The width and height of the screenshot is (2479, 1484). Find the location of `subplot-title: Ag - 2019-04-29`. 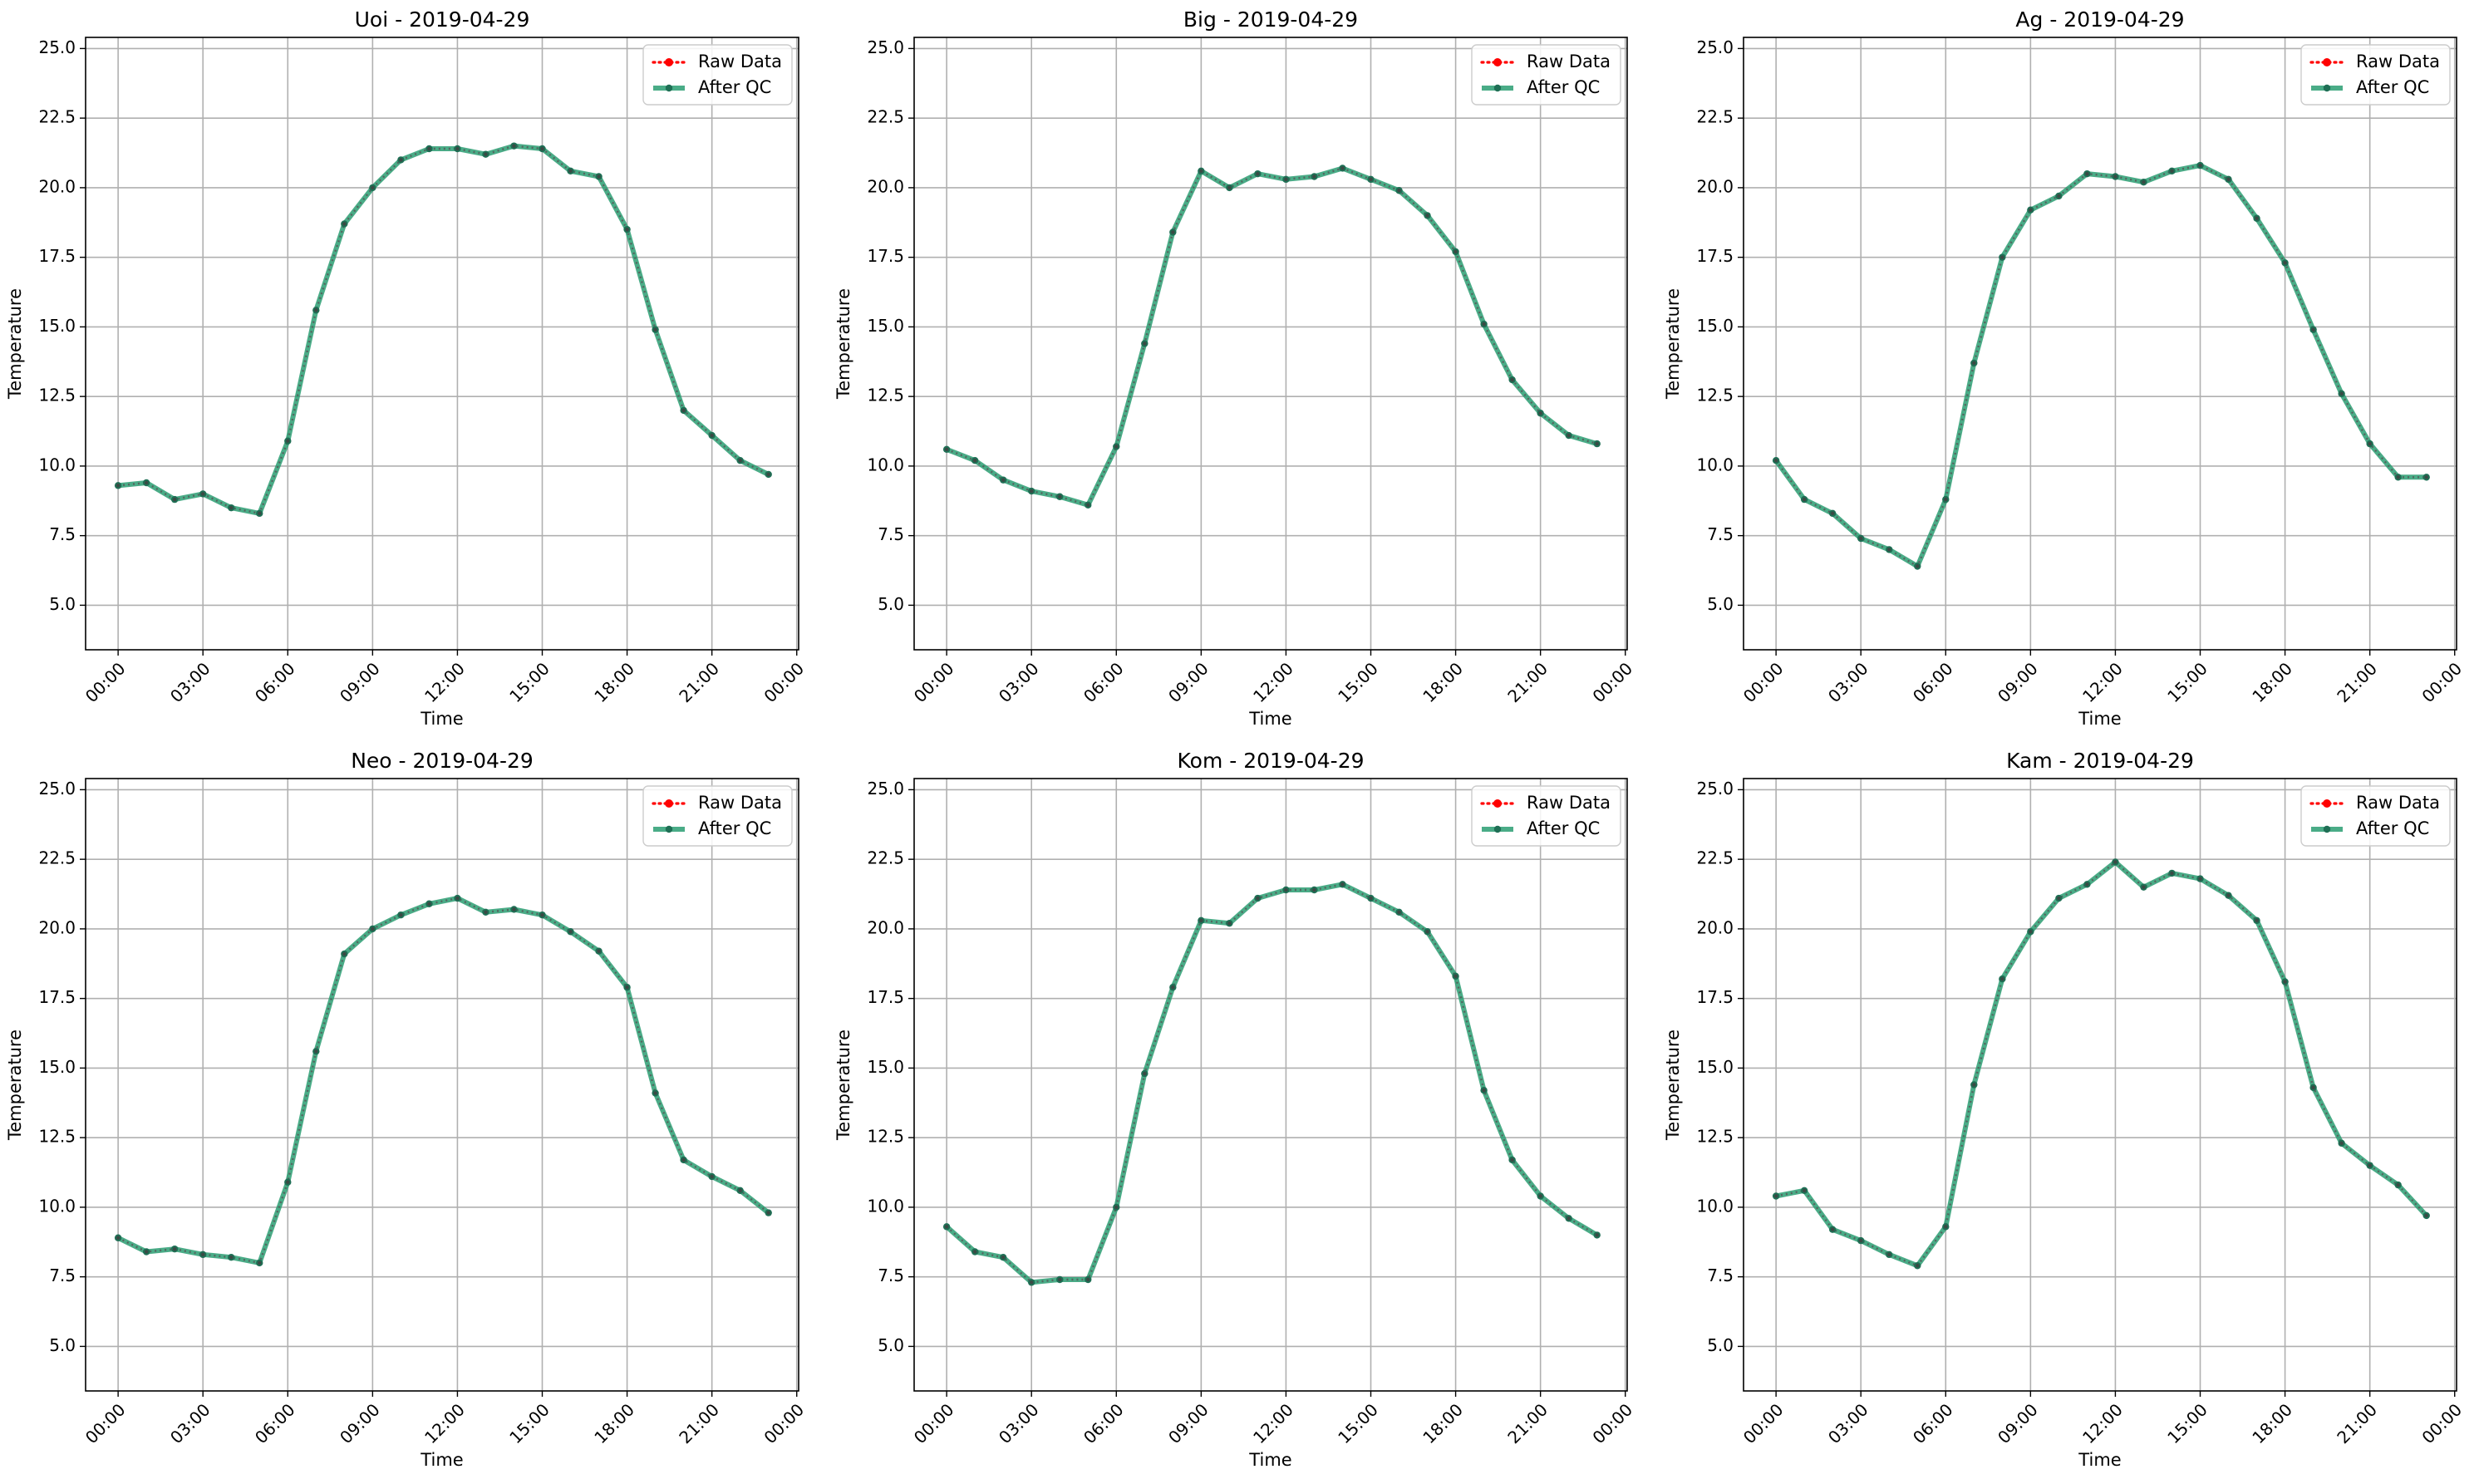

subplot-title: Ag - 2019-04-29 is located at coordinates (2099, 19).